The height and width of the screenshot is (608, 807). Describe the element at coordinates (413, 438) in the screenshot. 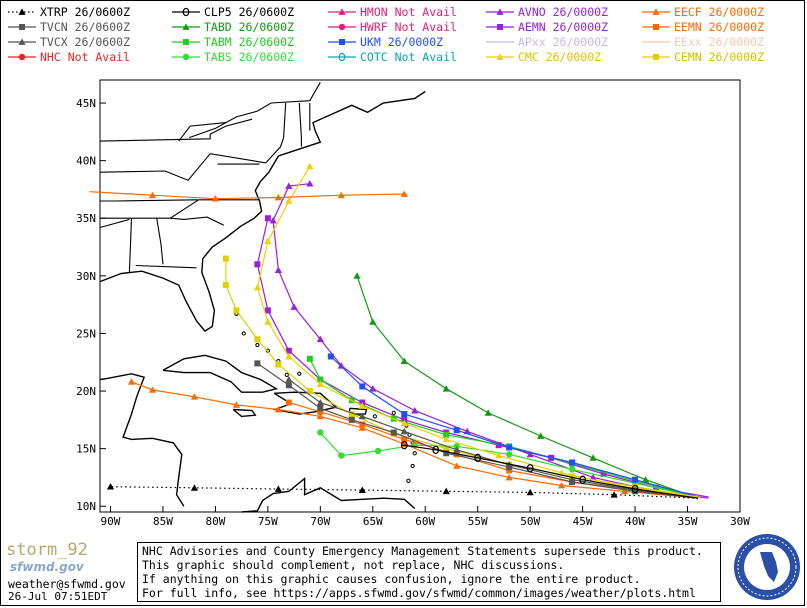

I see `track-eecf` at that location.